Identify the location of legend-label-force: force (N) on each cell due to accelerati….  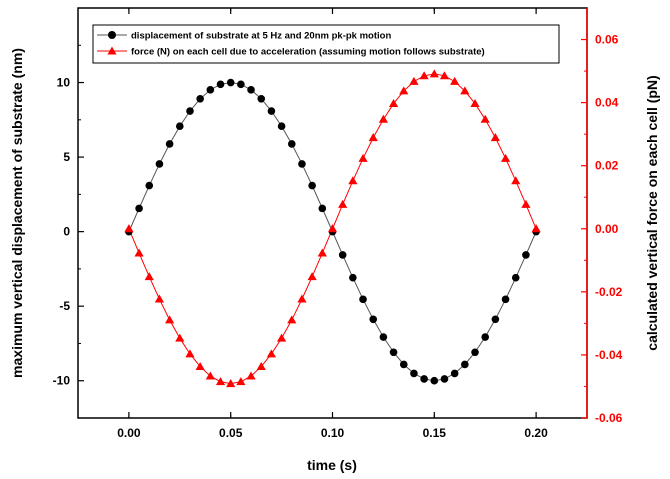
(308, 52).